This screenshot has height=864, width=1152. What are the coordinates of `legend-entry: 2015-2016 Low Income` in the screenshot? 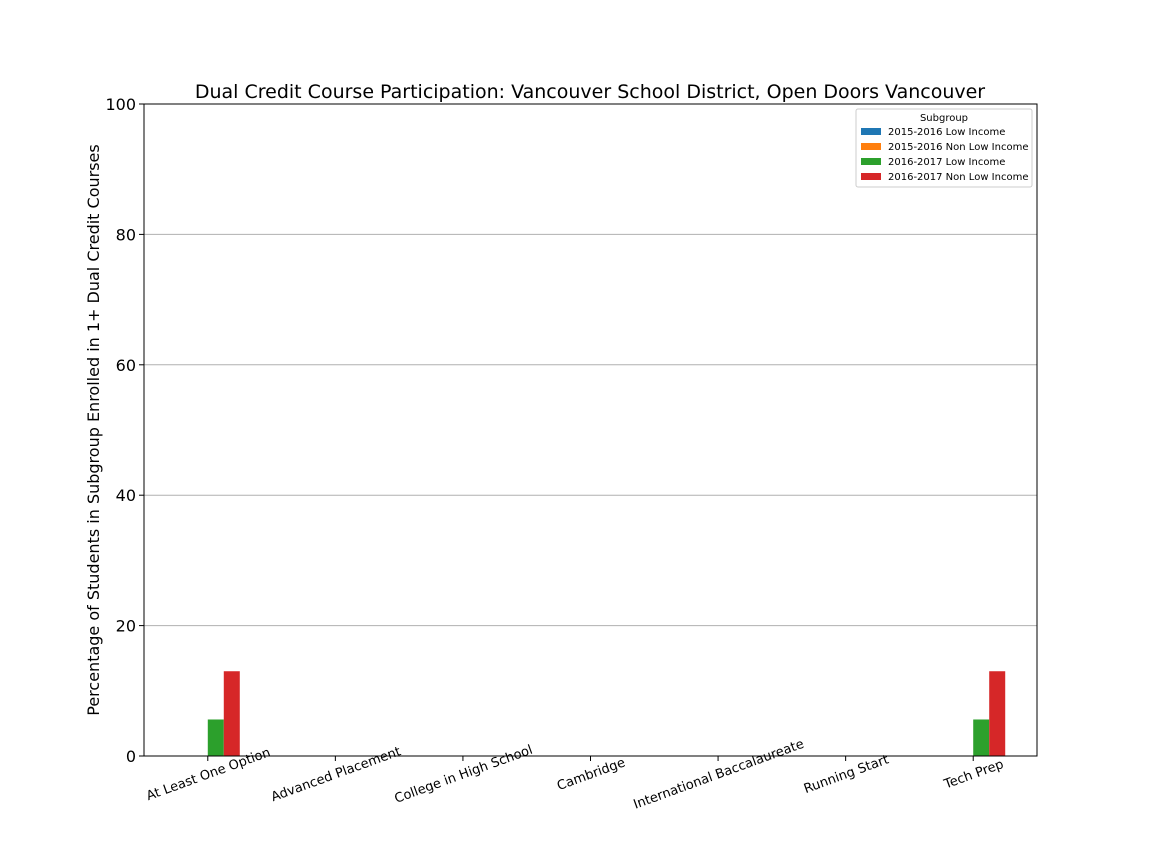 It's located at (946, 132).